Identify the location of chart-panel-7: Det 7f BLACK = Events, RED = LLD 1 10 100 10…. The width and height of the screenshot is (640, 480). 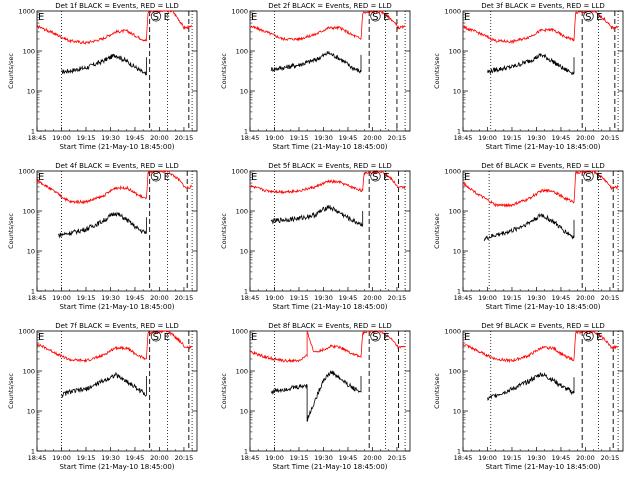
(102, 396).